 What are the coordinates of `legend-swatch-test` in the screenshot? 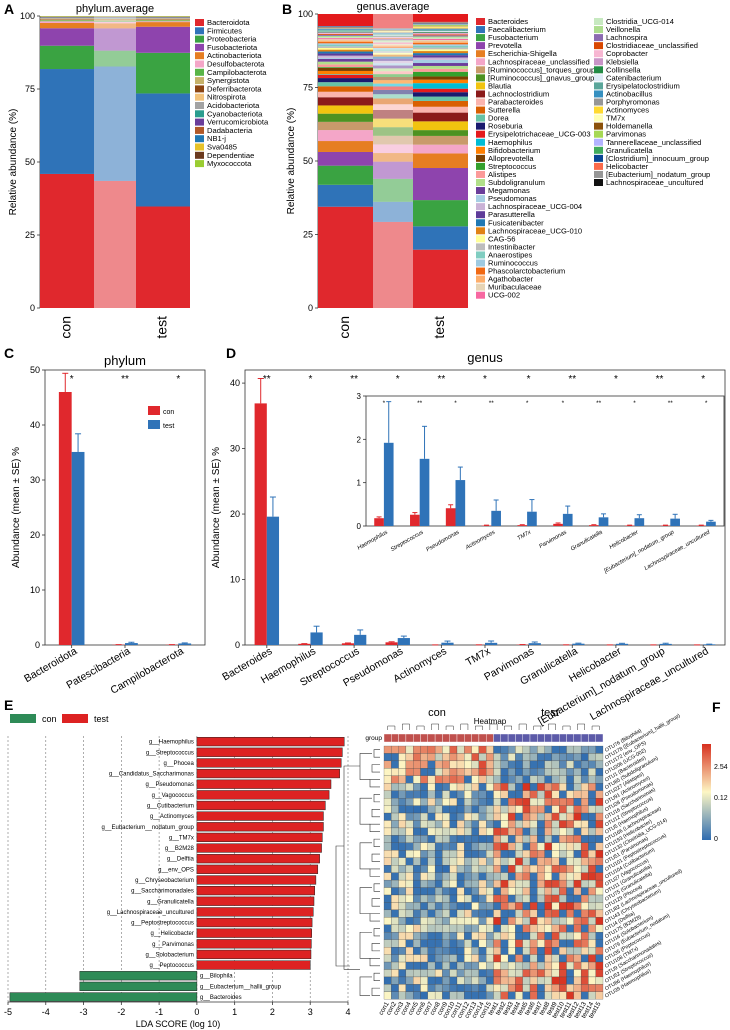 It's located at (154, 424).